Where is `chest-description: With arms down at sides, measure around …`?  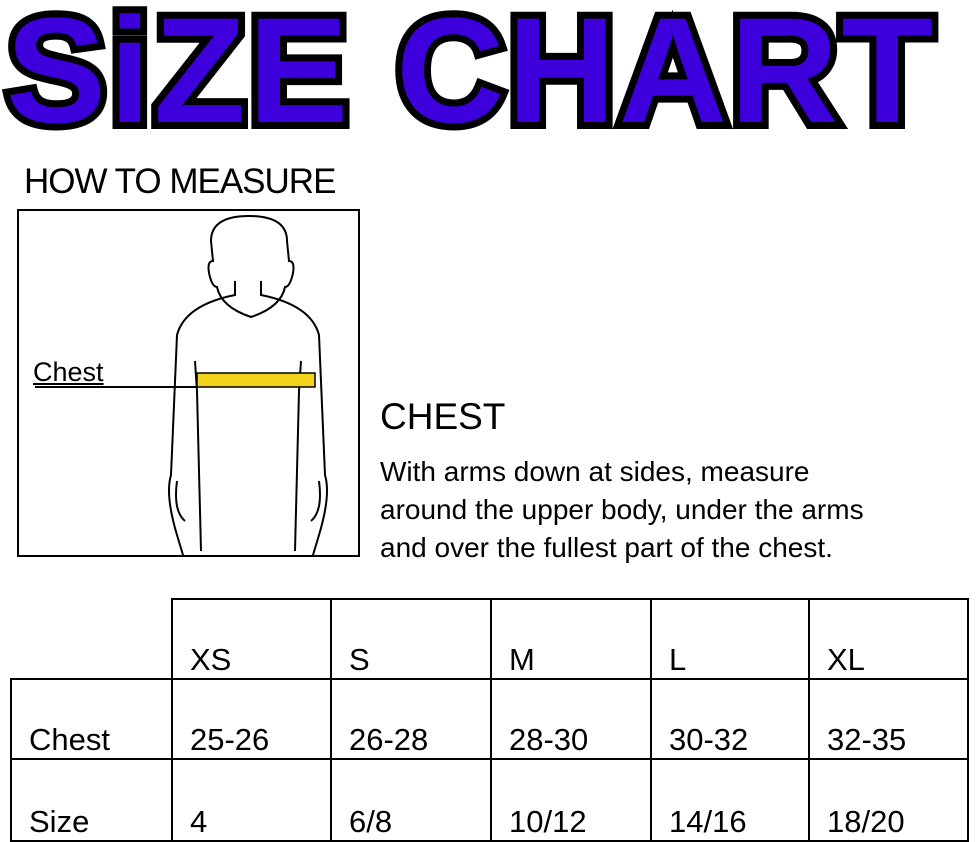 chest-description: With arms down at sides, measure around … is located at coordinates (675, 510).